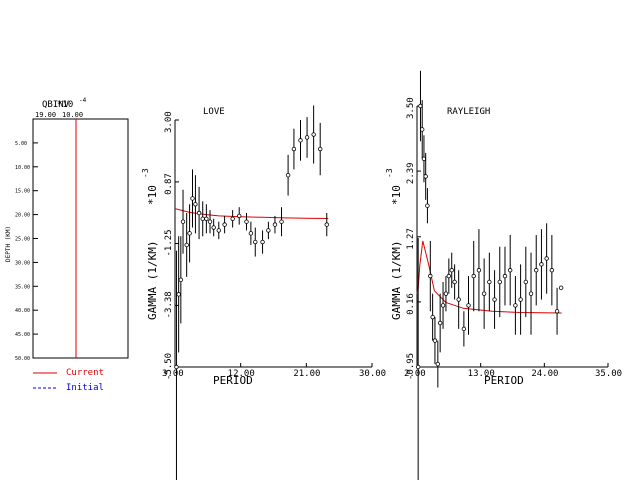  I want to click on rayleigh-ylabel-power: -3, so click(389, 173).